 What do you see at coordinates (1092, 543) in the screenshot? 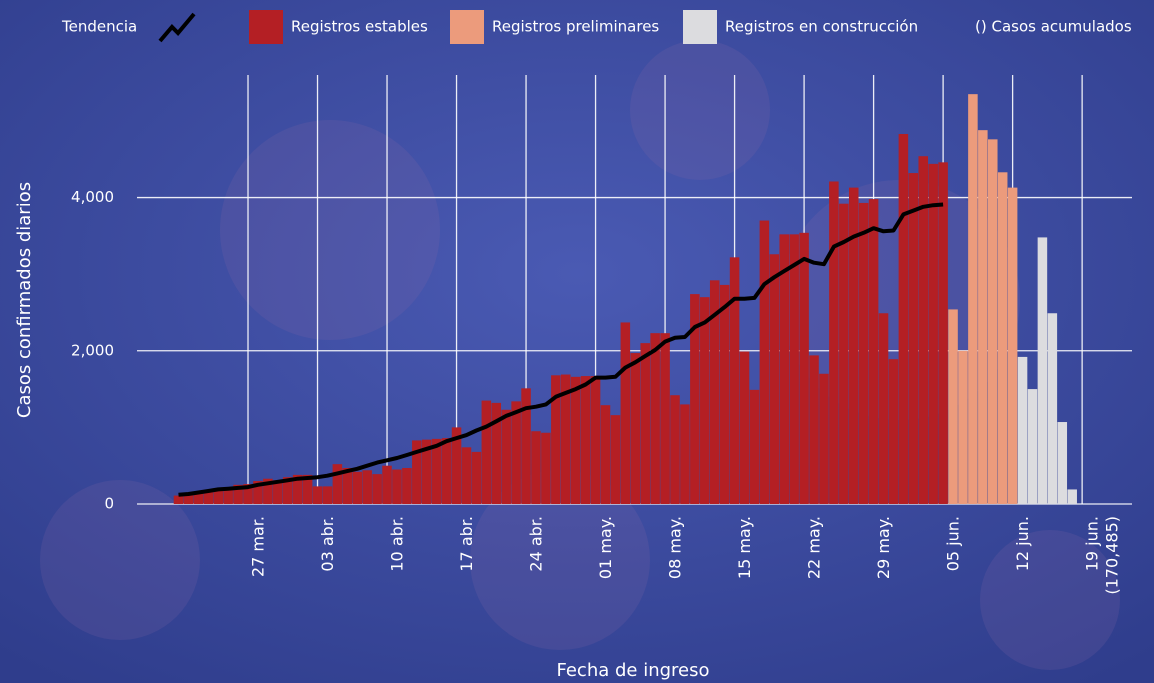
I see `x-tick-label: 19 jun.` at bounding box center [1092, 543].